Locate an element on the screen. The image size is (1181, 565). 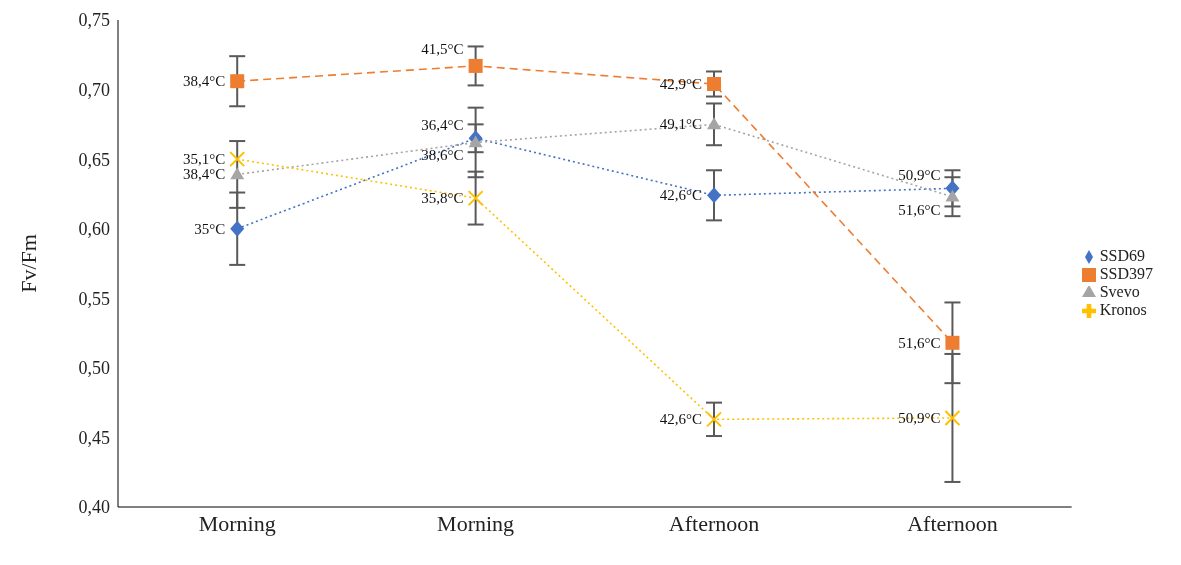
y-tick-label: 0,50 is located at coordinates (94, 368).